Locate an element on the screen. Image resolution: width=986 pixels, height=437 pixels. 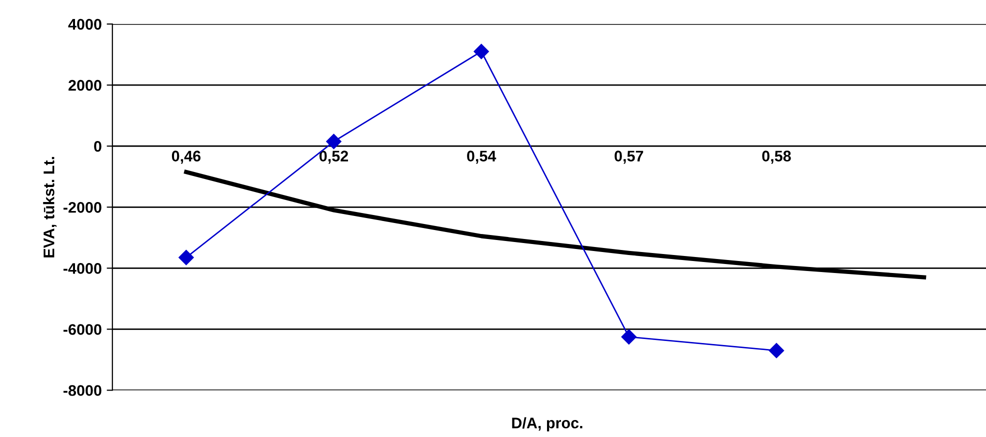
x-tick-label: 0,58 is located at coordinates (776, 157).